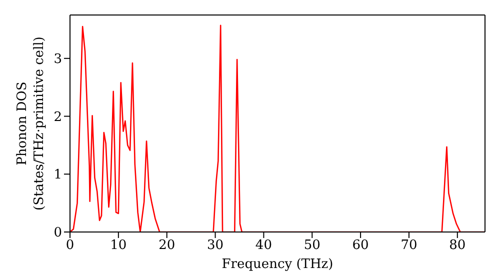 This screenshot has width=500, height=280. What do you see at coordinates (312, 246) in the screenshot?
I see `x-tick-label: 50` at bounding box center [312, 246].